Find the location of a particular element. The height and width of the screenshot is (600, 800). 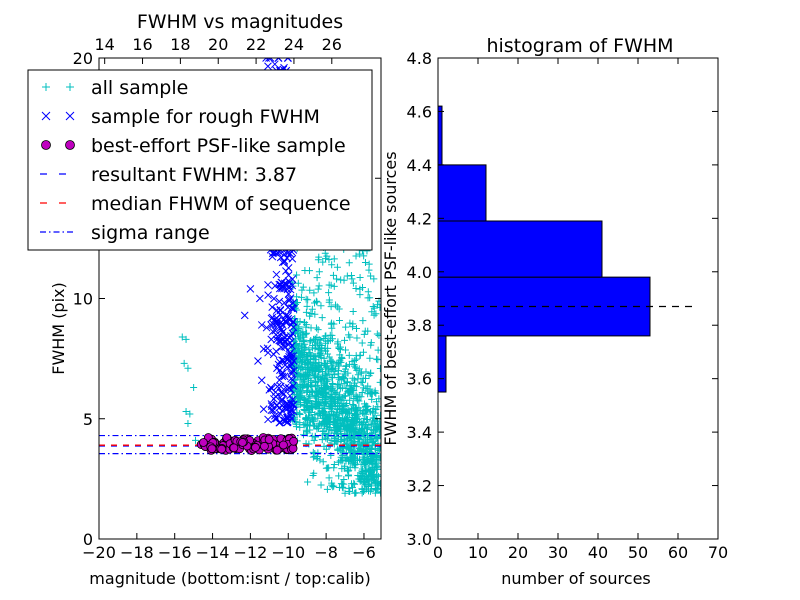

legend-circle-icon is located at coordinates (70, 145).